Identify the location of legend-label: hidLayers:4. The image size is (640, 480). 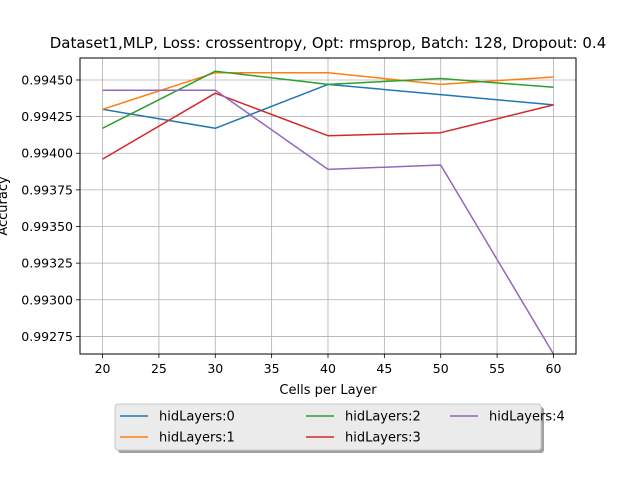
(527, 417).